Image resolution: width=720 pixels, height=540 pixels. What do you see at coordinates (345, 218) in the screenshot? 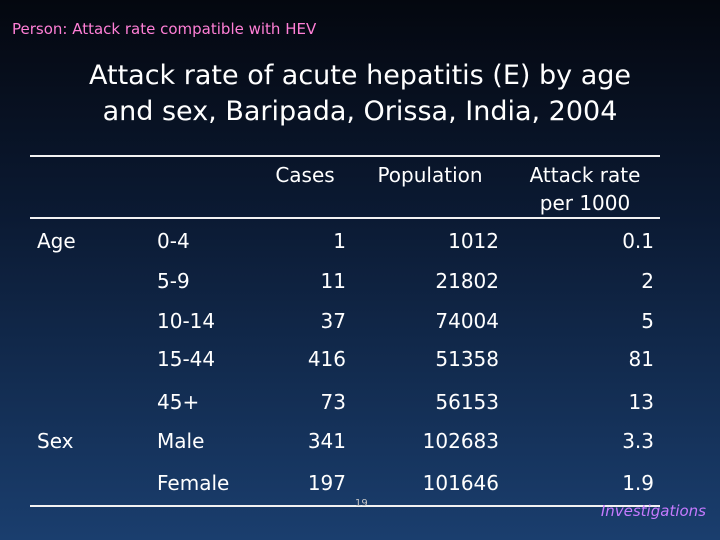
I see `table-header-rule` at bounding box center [345, 218].